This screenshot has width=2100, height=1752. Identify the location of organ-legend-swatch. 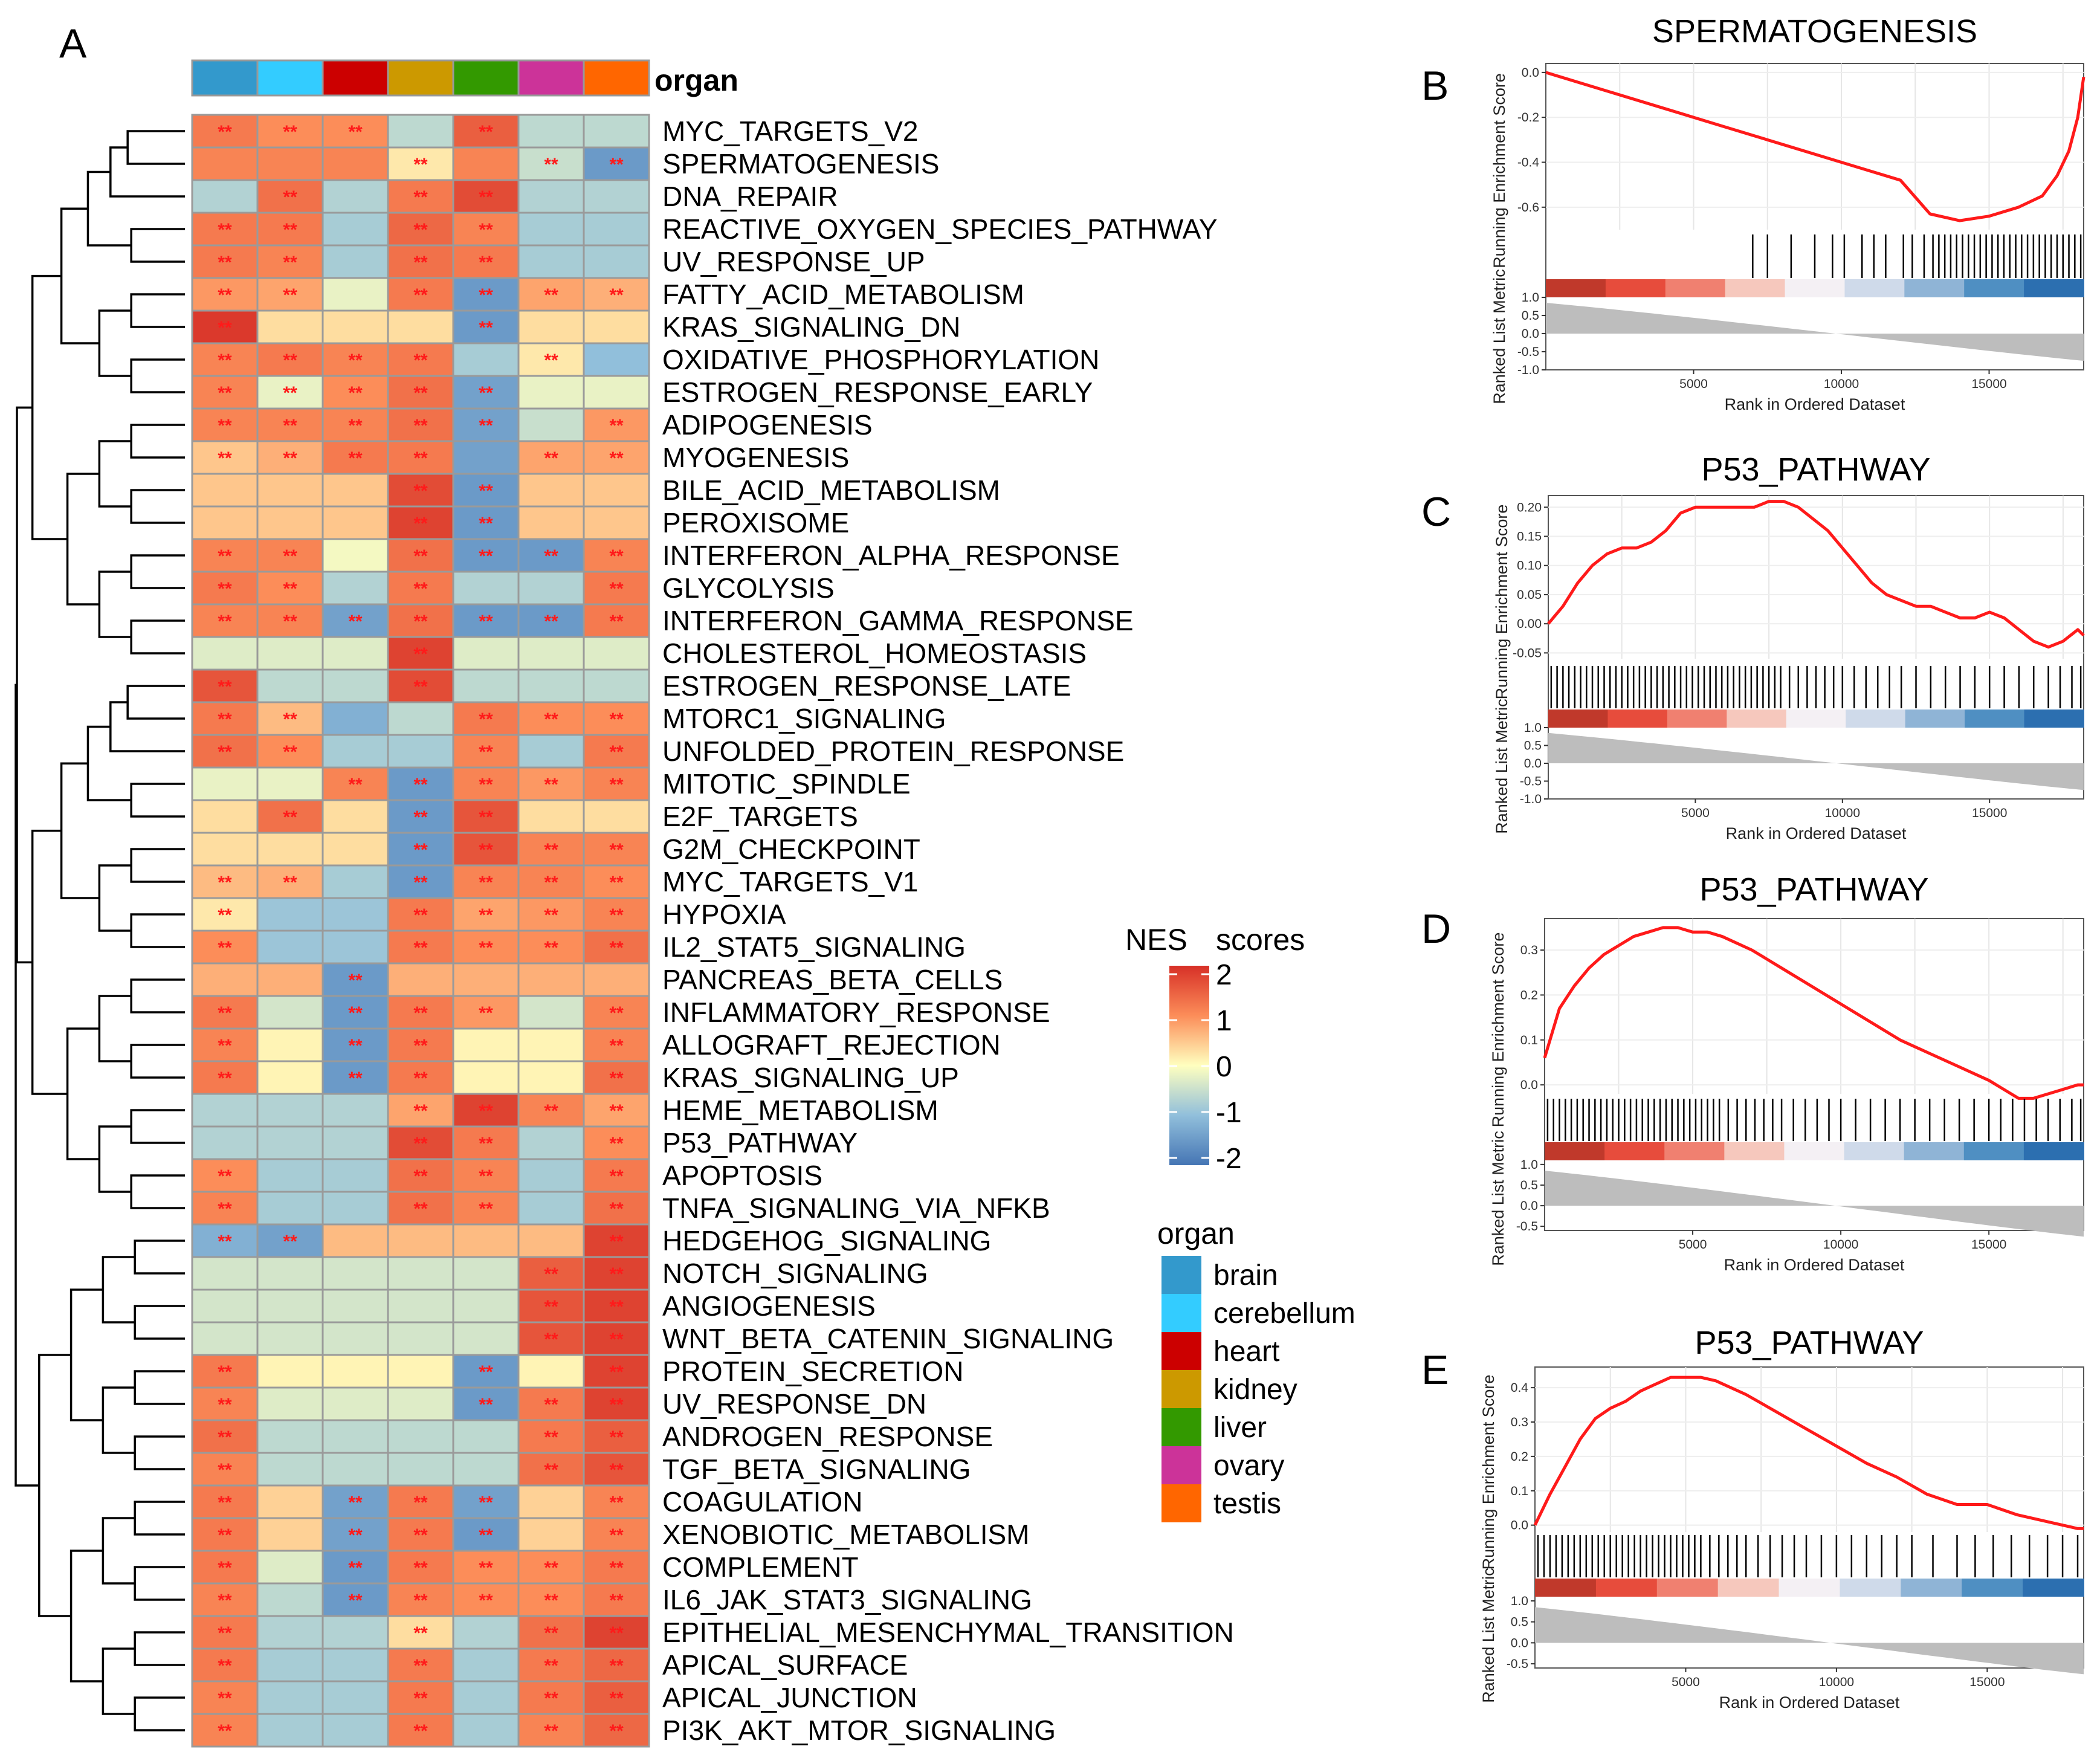
(1181, 1275).